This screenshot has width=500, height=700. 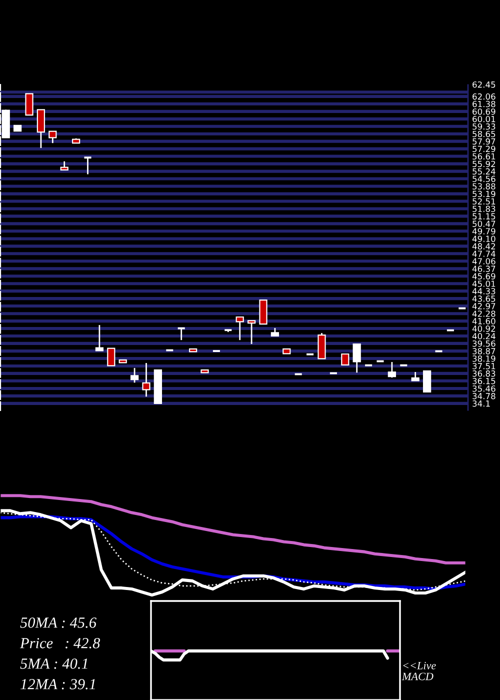 I want to click on y-tick-label: 56.61, so click(x=484, y=156).